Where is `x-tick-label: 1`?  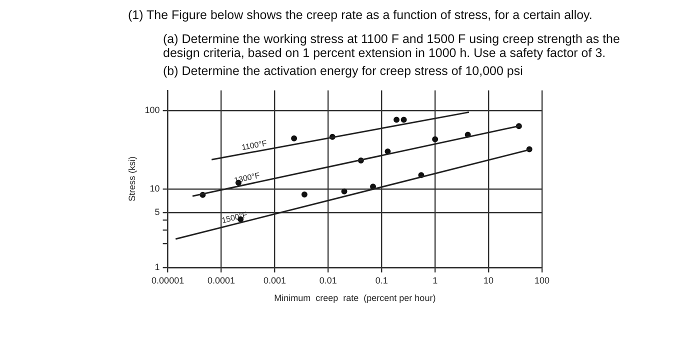
x-tick-label: 1 is located at coordinates (435, 280).